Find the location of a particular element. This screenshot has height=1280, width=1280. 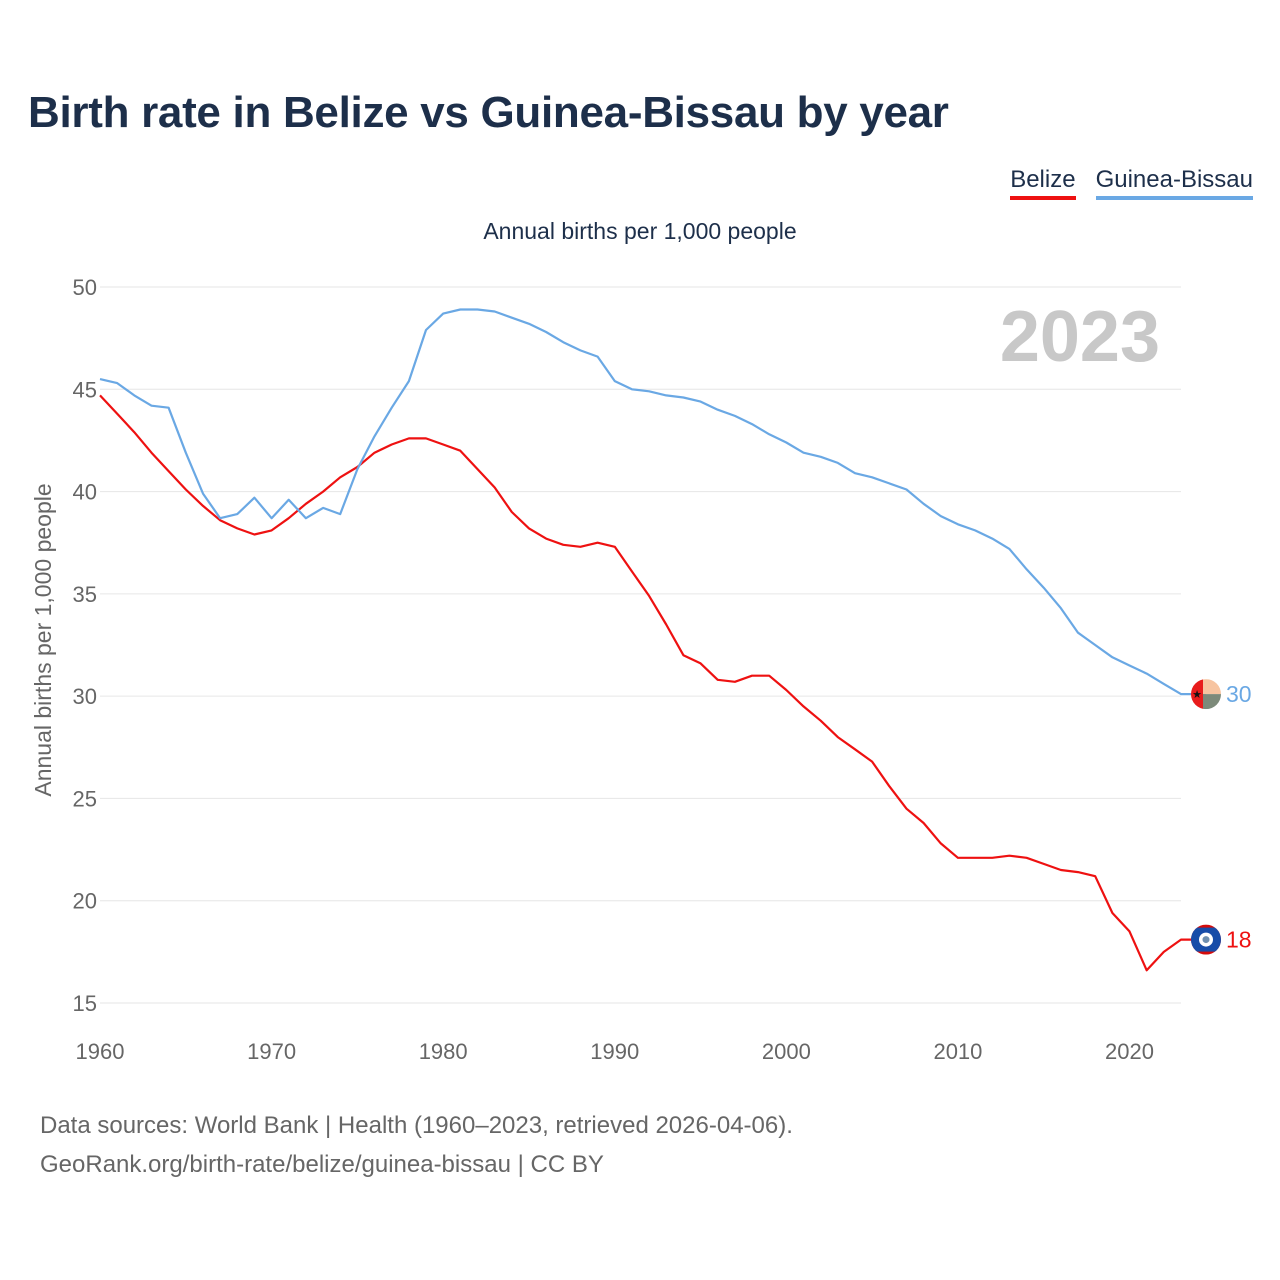

y-axis-title: Annual births per 1,000 people is located at coordinates (43, 639).